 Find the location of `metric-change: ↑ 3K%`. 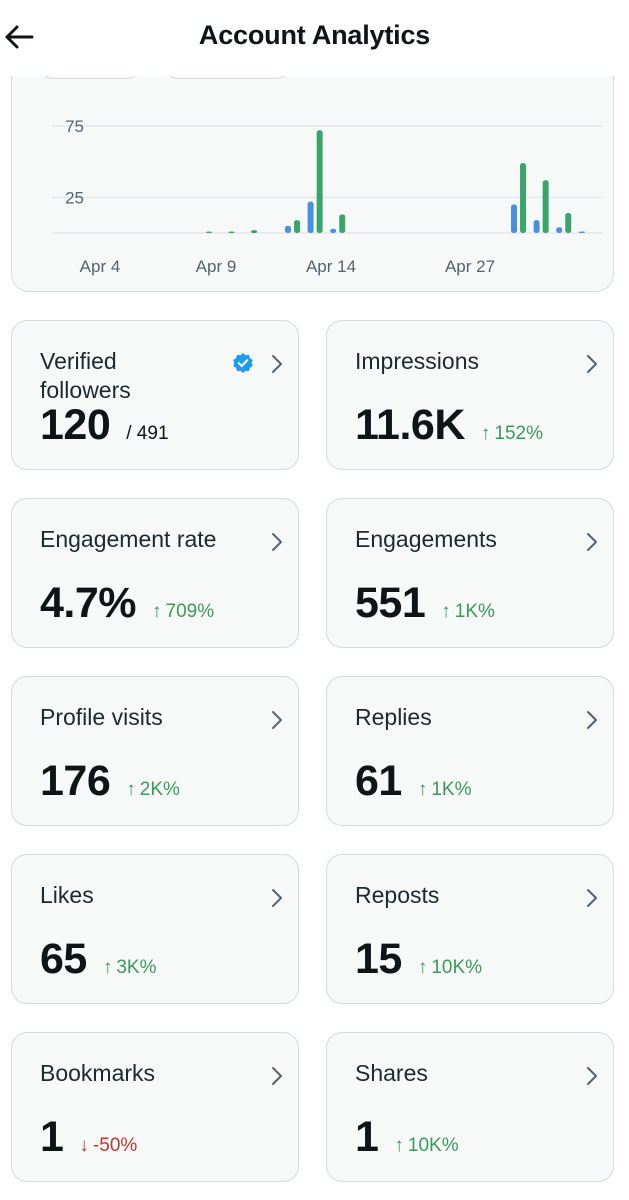

metric-change: ↑ 3K% is located at coordinates (130, 968).